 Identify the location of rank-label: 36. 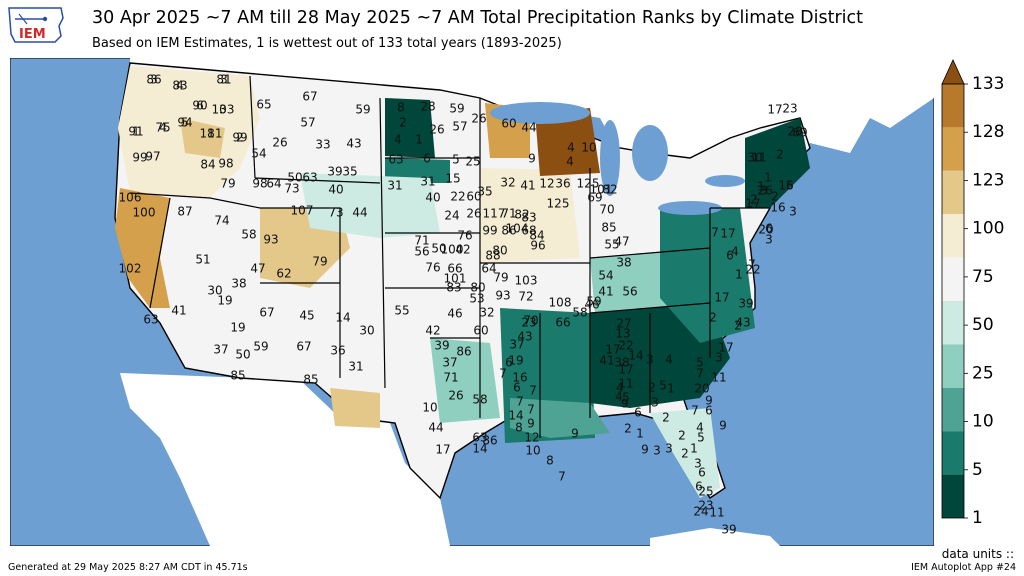
(337, 351).